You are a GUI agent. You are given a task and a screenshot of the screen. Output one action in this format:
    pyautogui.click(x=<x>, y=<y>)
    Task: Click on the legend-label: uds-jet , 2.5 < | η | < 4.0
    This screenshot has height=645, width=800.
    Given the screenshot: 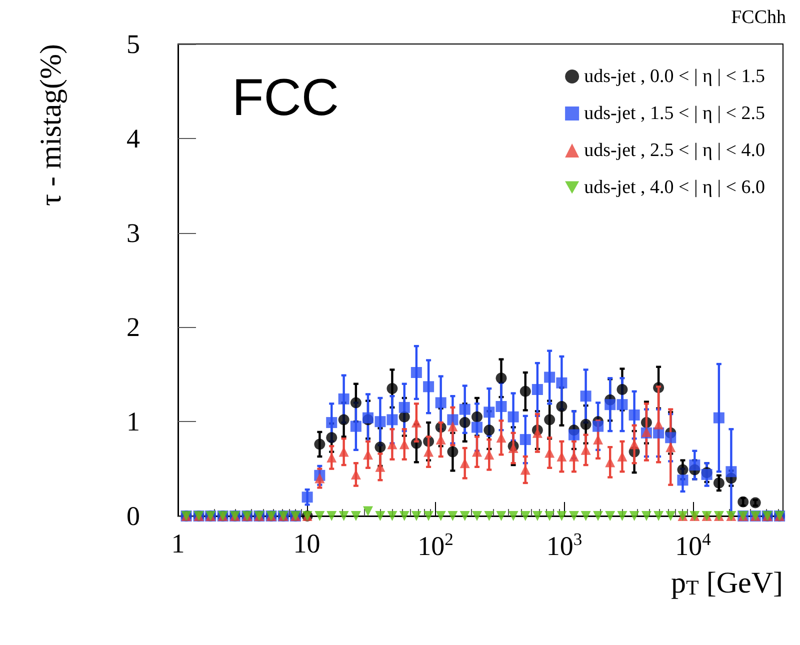 What is the action you would take?
    pyautogui.click(x=674, y=150)
    